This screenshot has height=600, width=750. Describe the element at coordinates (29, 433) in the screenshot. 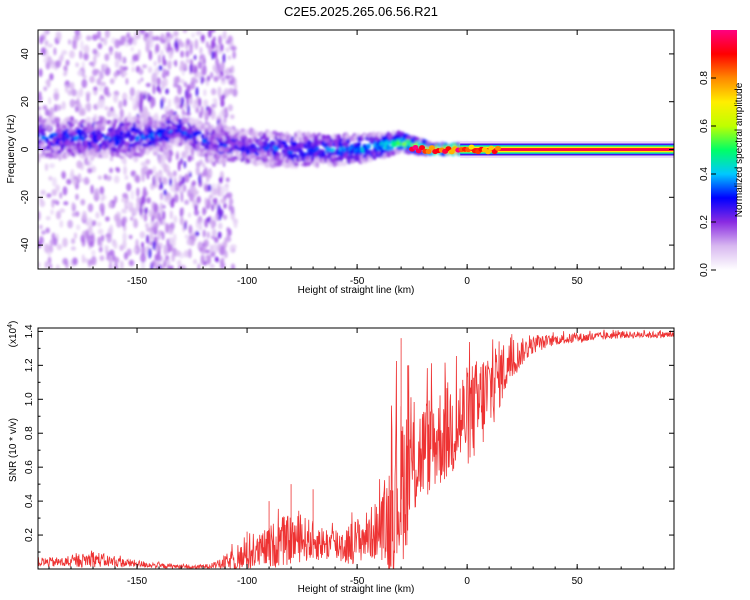

I see `snr-y-tick-label: 0.8` at that location.